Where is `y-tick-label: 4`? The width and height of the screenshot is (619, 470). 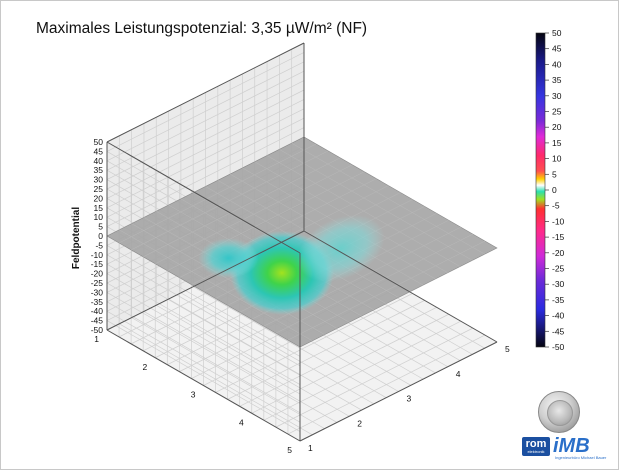 y-tick-label: 4 is located at coordinates (458, 374).